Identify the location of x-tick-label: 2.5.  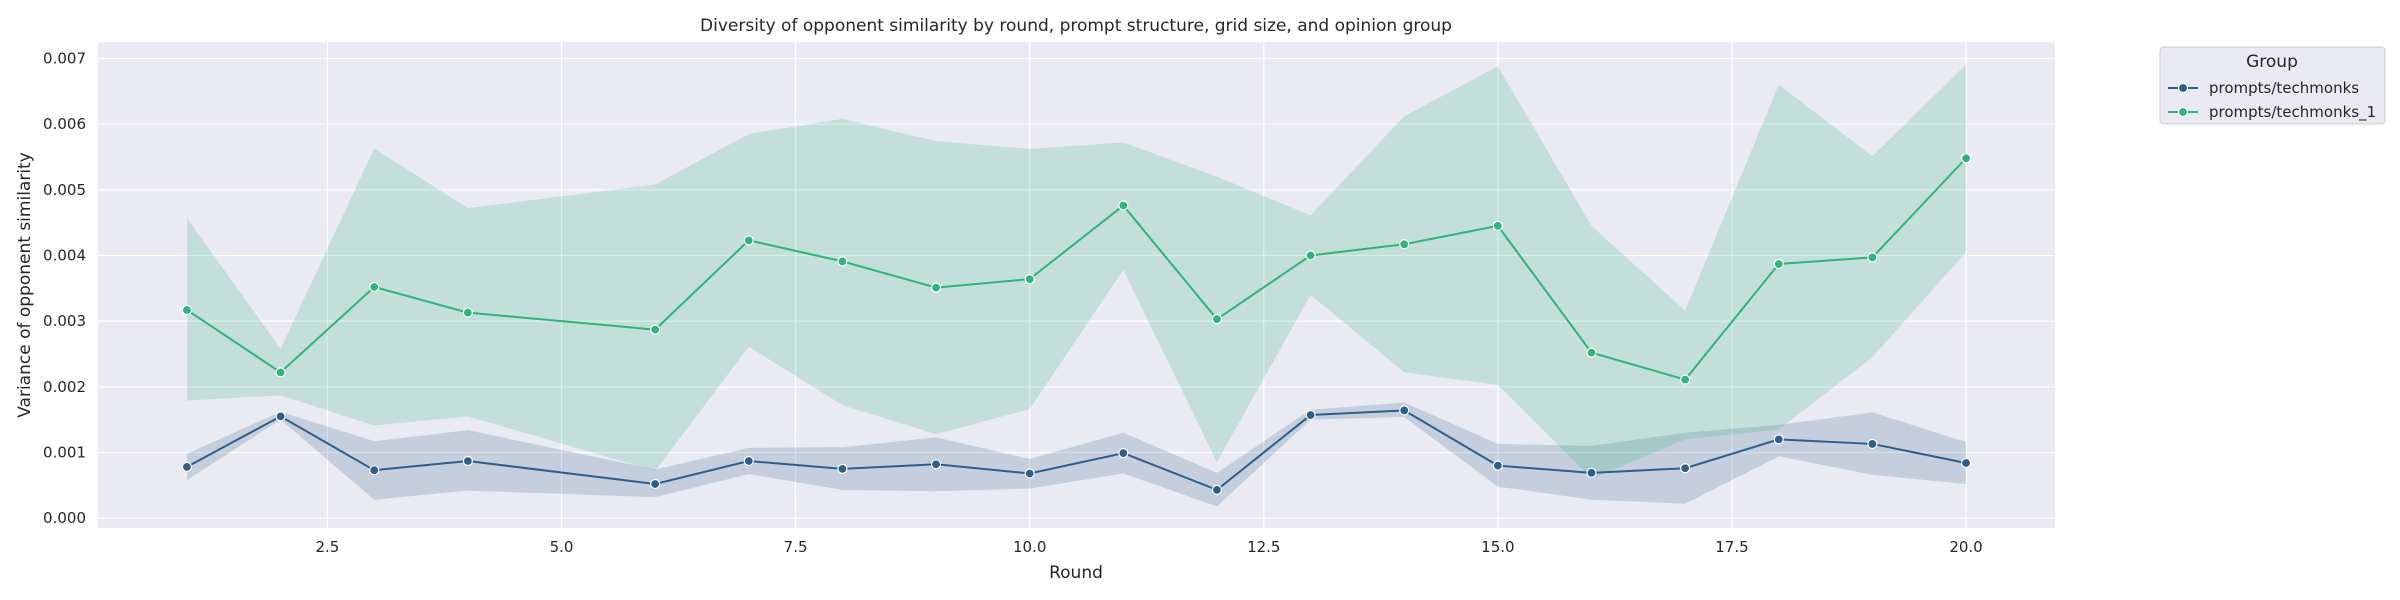
(327, 547).